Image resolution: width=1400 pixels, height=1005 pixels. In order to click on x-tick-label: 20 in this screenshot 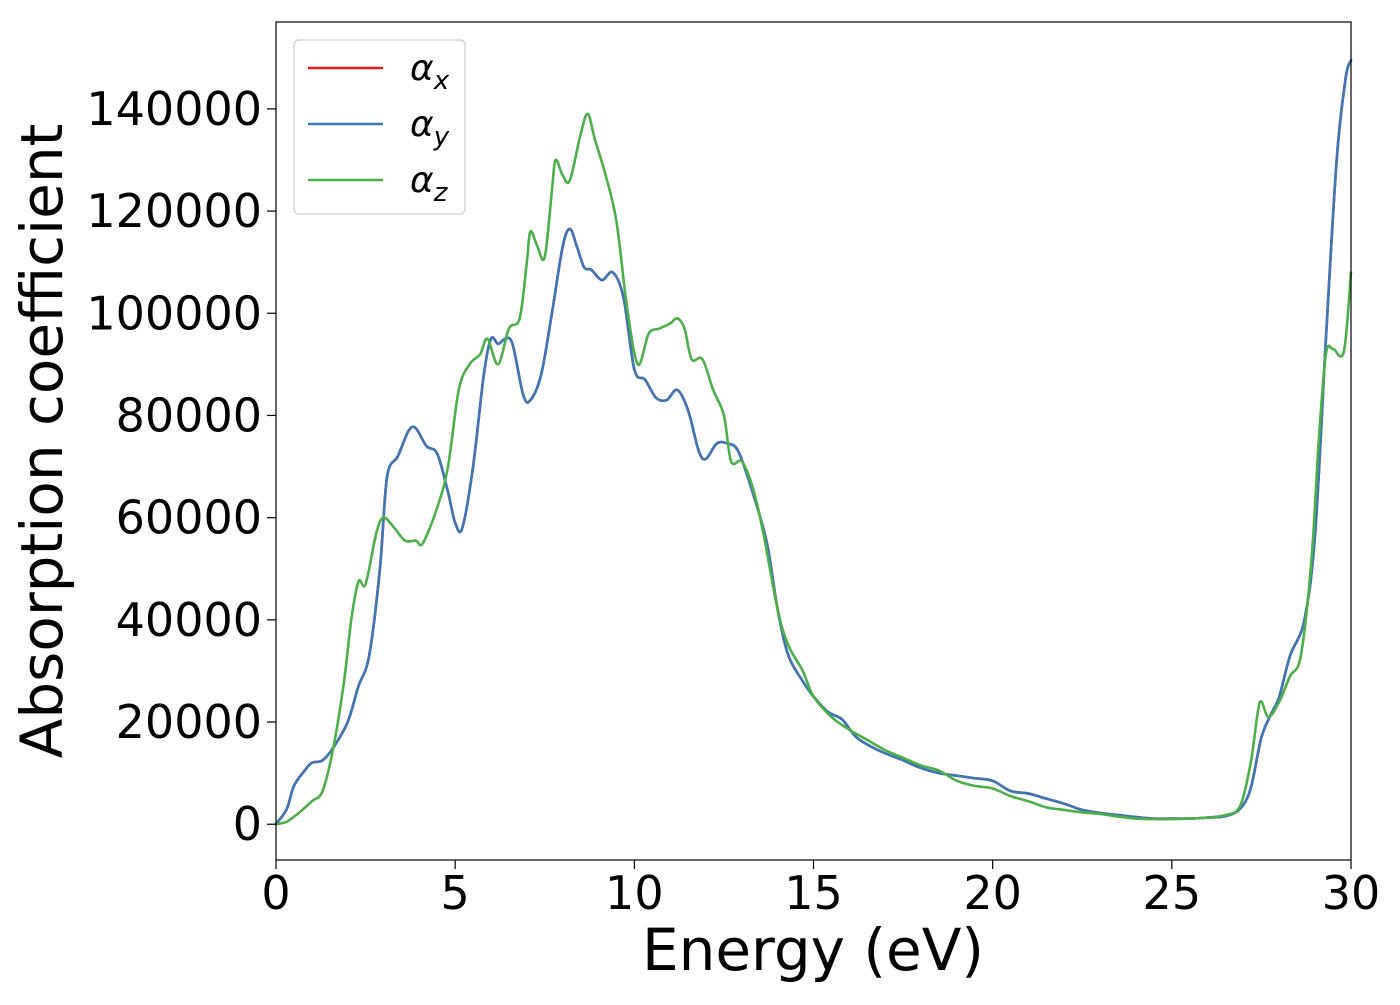, I will do `click(992, 893)`.